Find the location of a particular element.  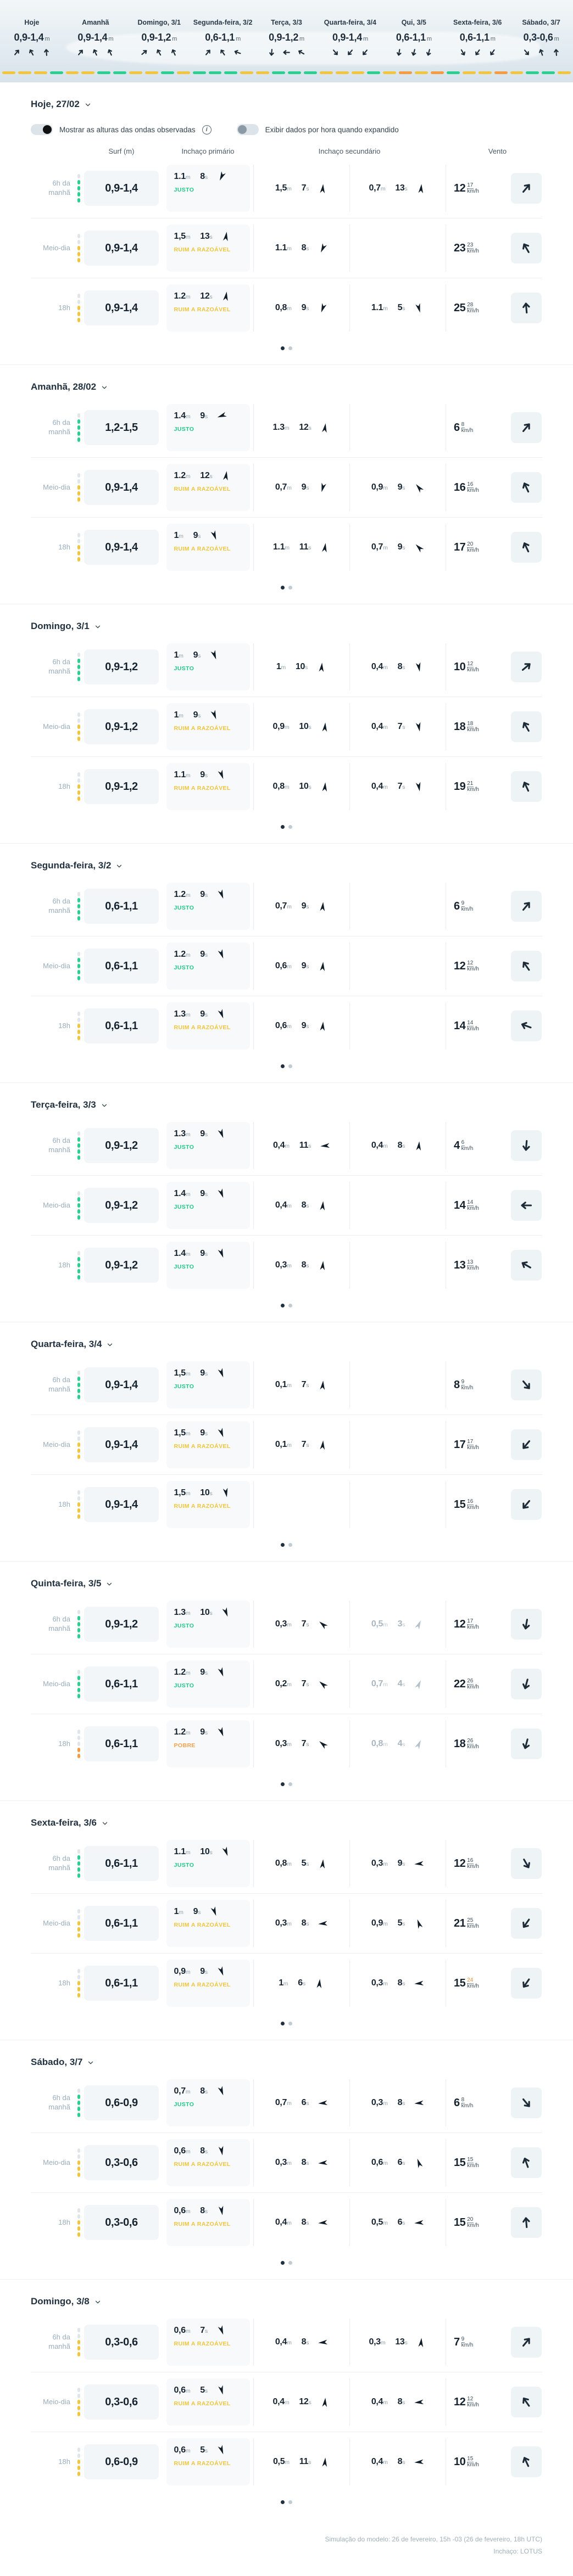

wind-speed: 17 is located at coordinates (460, 547).